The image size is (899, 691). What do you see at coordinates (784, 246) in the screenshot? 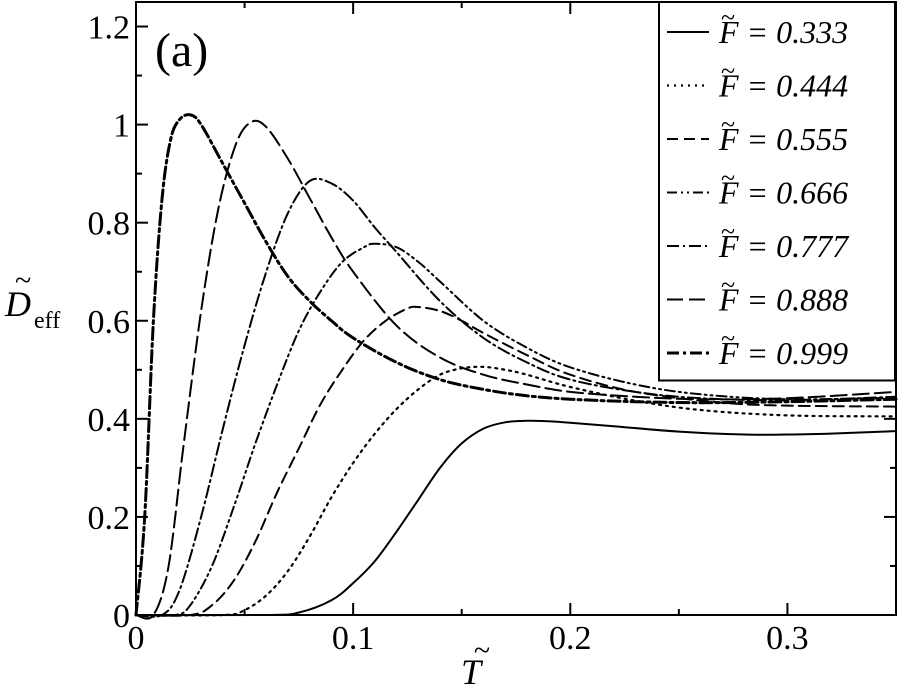
I see `legend-label: F = 0.777` at bounding box center [784, 246].